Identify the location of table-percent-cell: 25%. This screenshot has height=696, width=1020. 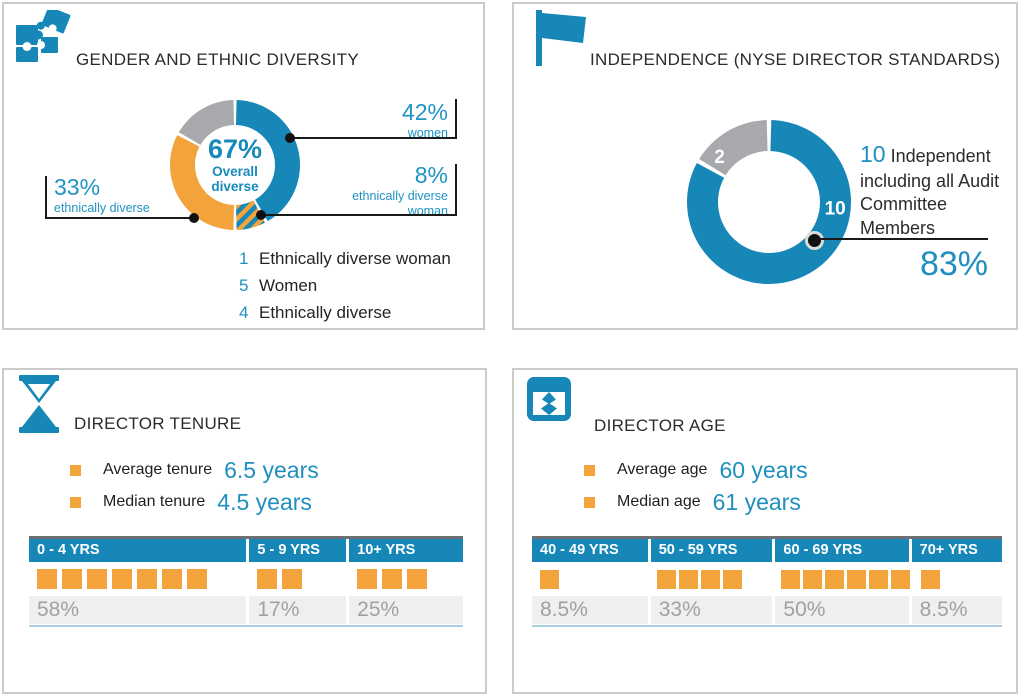
(406, 610).